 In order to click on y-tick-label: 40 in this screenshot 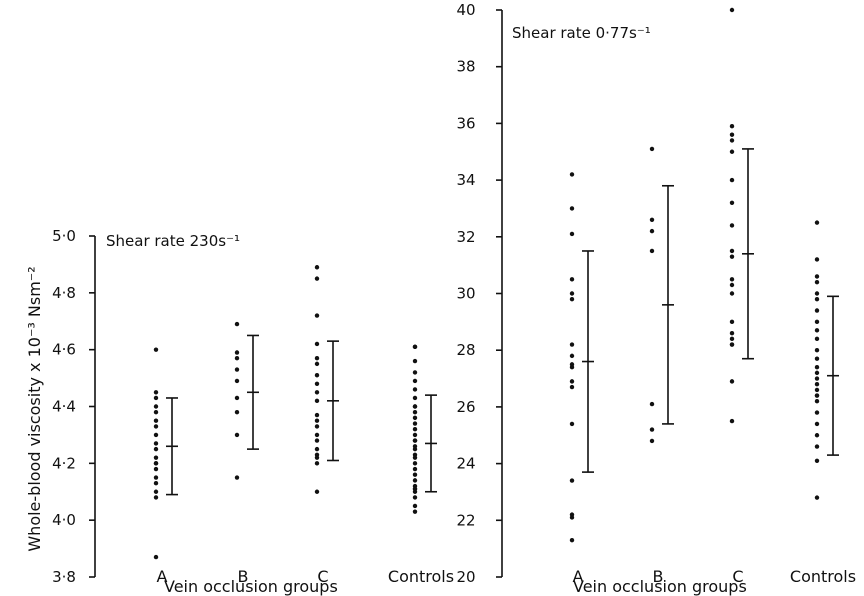, I will do `click(465, 10)`.